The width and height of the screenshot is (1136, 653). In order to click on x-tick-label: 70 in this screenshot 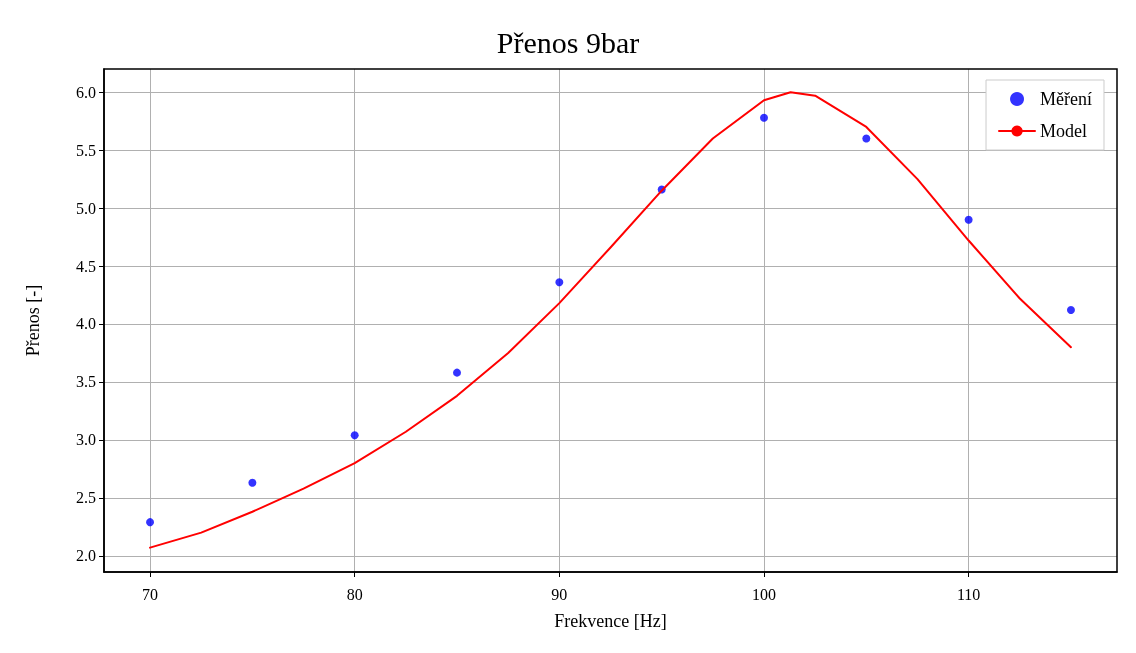, I will do `click(150, 594)`.